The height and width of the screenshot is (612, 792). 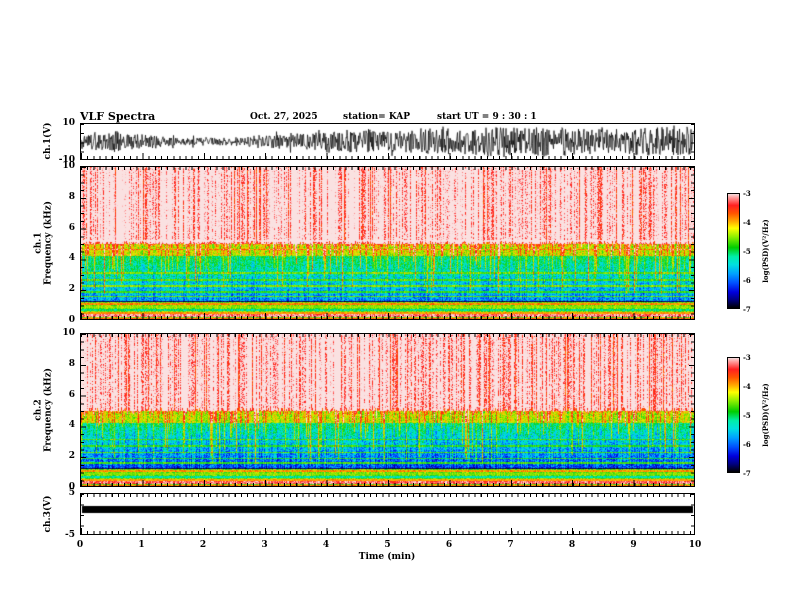 I want to click on ch1-frequency-tick-label: 2, so click(x=71, y=289).